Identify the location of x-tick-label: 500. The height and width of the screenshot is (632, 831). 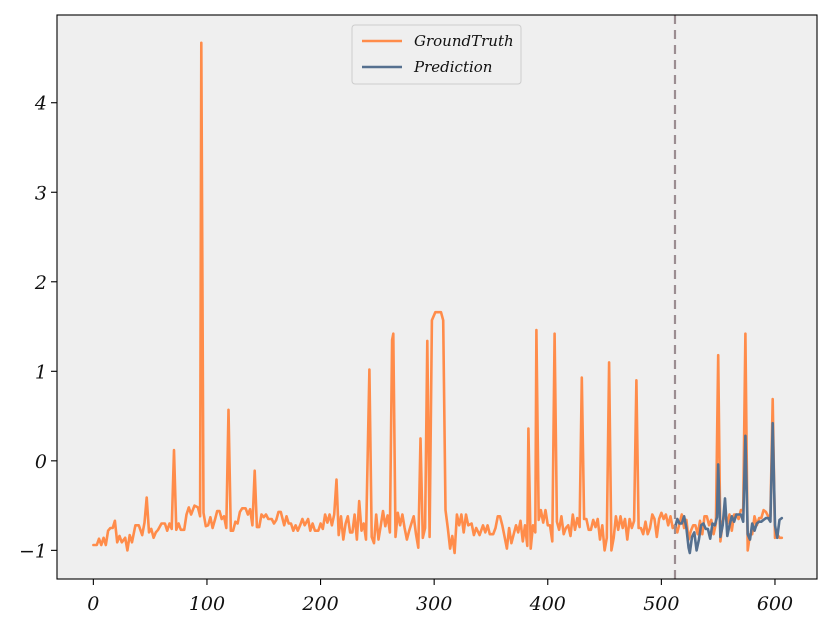
(661, 604).